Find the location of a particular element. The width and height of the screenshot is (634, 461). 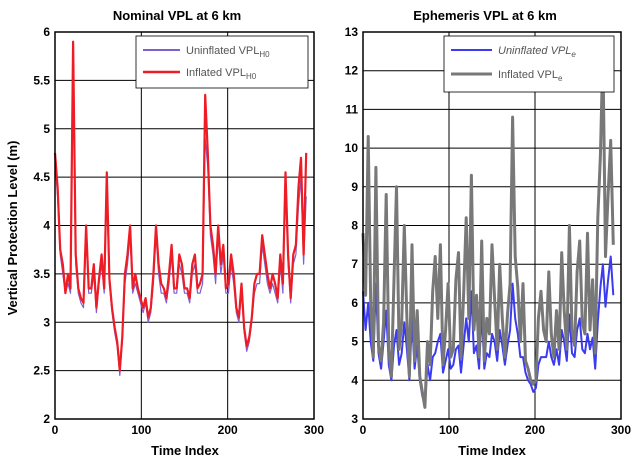

y-tick-label: 4.5 is located at coordinates (41, 177).